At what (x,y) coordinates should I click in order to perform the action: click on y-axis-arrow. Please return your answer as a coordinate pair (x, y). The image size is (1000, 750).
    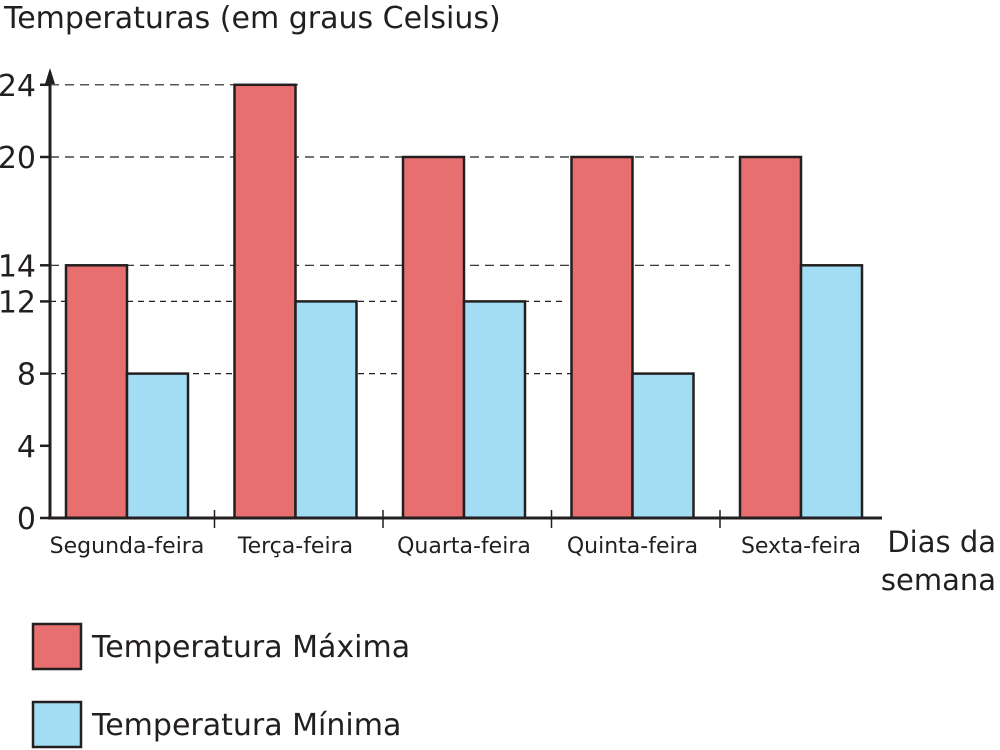
    Looking at the image, I should click on (50, 76).